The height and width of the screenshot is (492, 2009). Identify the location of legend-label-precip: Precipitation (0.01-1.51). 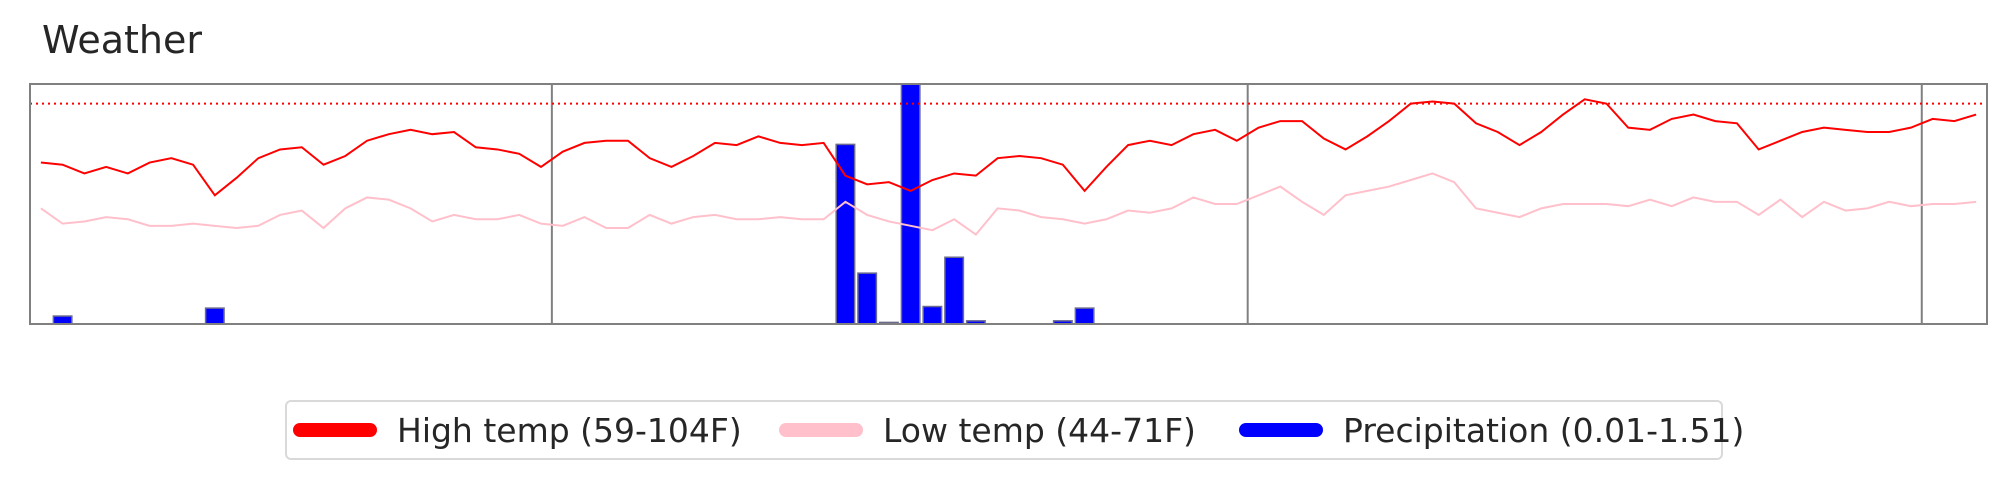
(1544, 430).